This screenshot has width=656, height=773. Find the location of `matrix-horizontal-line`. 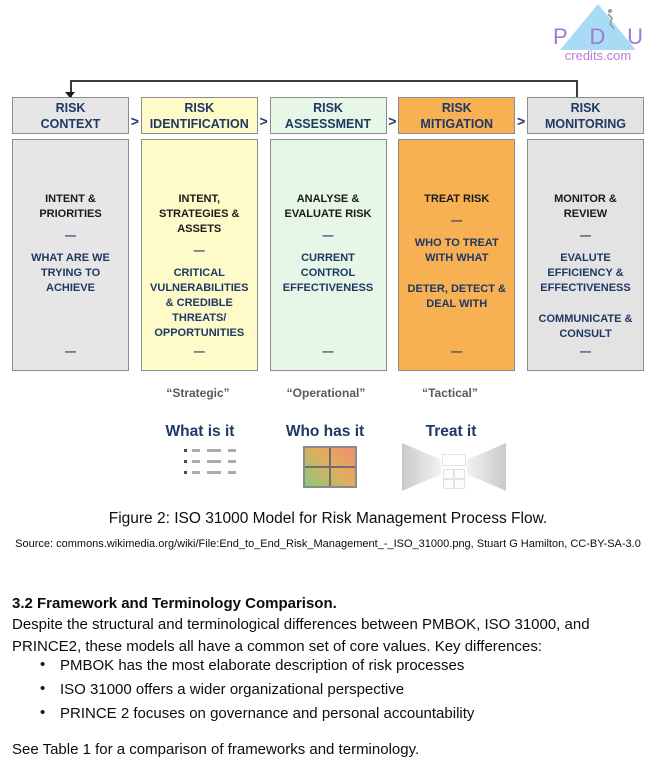

matrix-horizontal-line is located at coordinates (330, 467).